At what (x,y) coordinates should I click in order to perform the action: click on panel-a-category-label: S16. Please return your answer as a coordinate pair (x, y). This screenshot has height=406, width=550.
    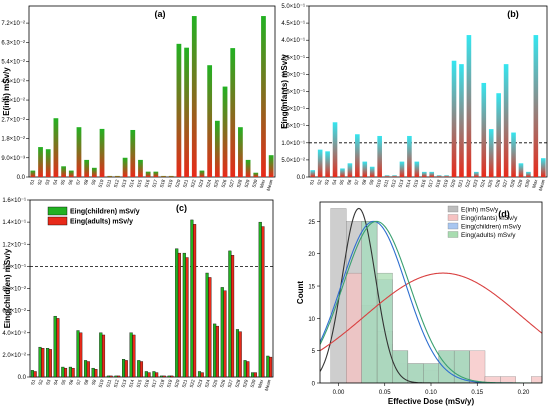
    Looking at the image, I should click on (147, 184).